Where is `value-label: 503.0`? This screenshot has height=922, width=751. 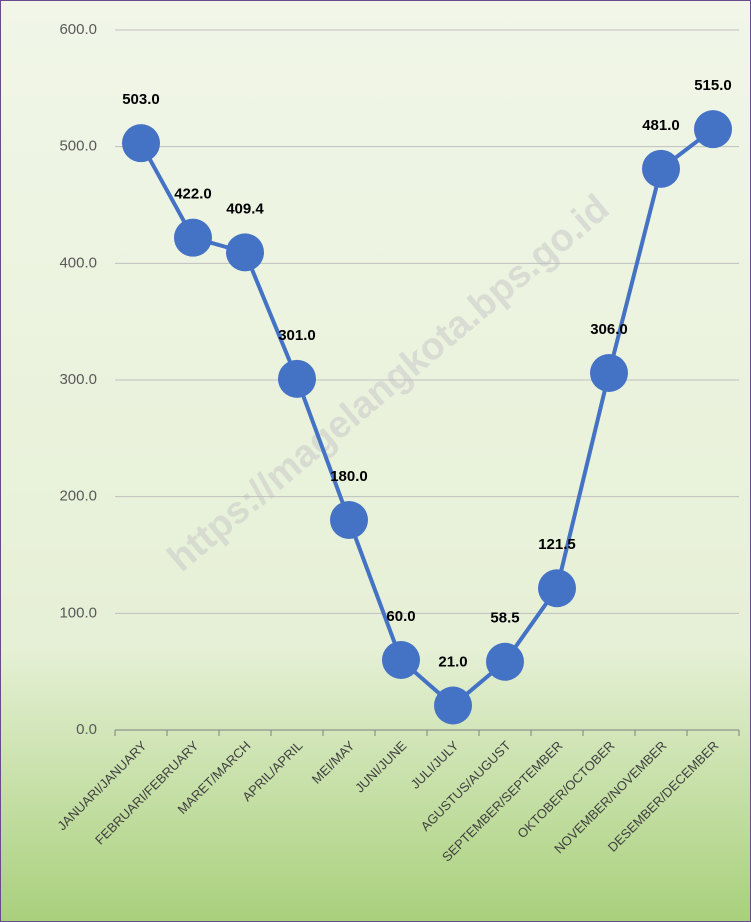 value-label: 503.0 is located at coordinates (141, 99).